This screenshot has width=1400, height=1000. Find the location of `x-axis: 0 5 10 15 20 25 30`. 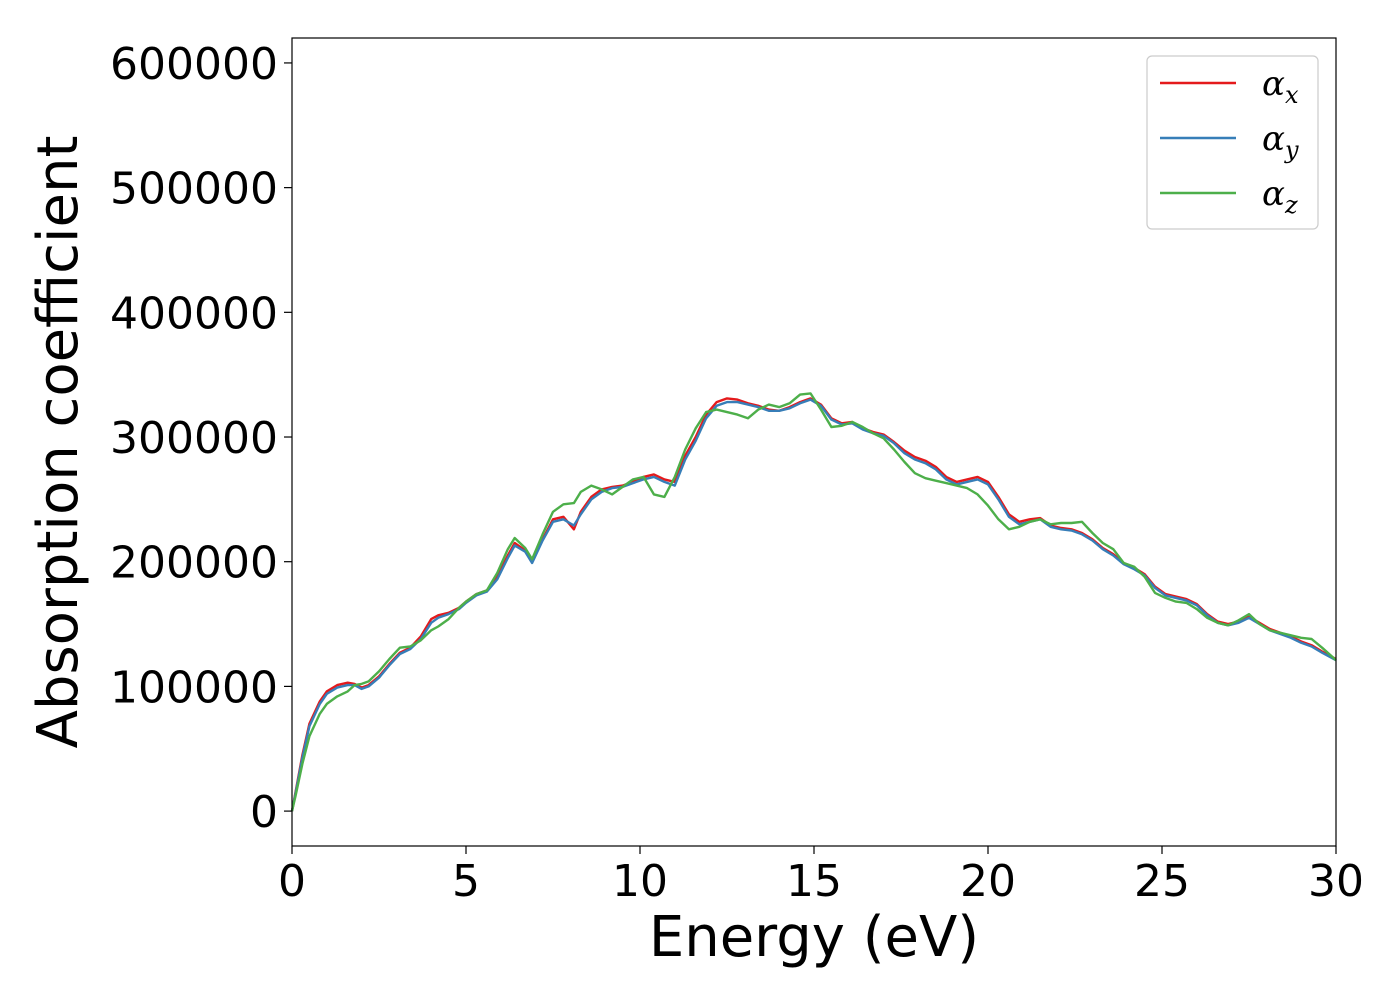

x-axis: 0 5 10 15 20 25 30 is located at coordinates (821, 876).